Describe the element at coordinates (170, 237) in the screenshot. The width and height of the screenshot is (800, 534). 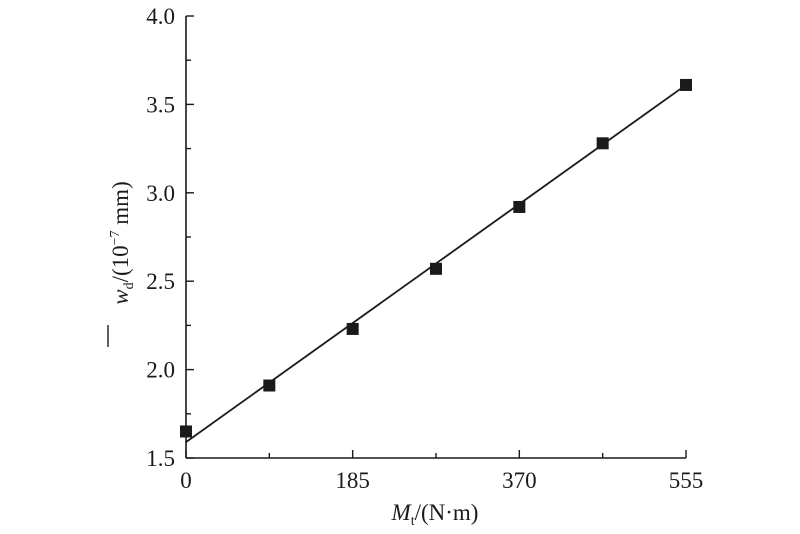
I see `y-axis-ticks: 1.5 2.0 2.5 3.0 3.5 4.0` at that location.